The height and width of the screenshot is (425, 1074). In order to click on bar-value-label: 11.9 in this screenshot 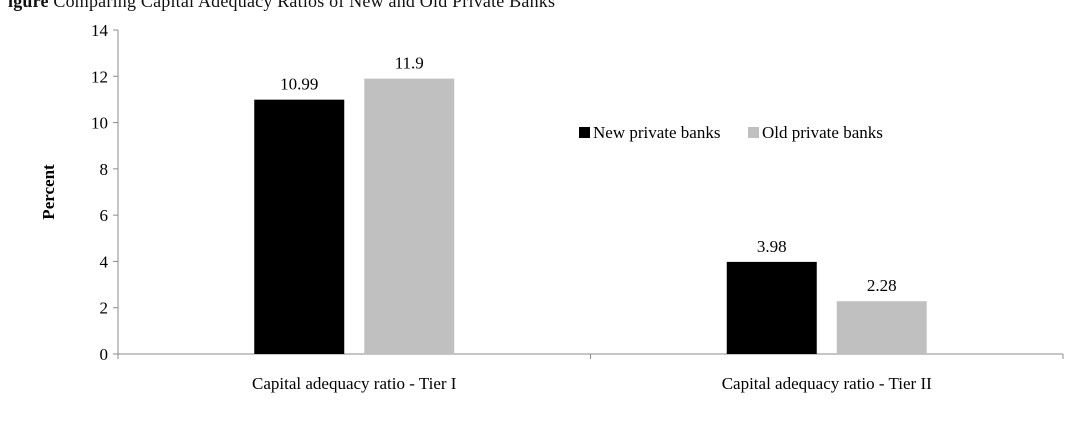, I will do `click(409, 63)`.